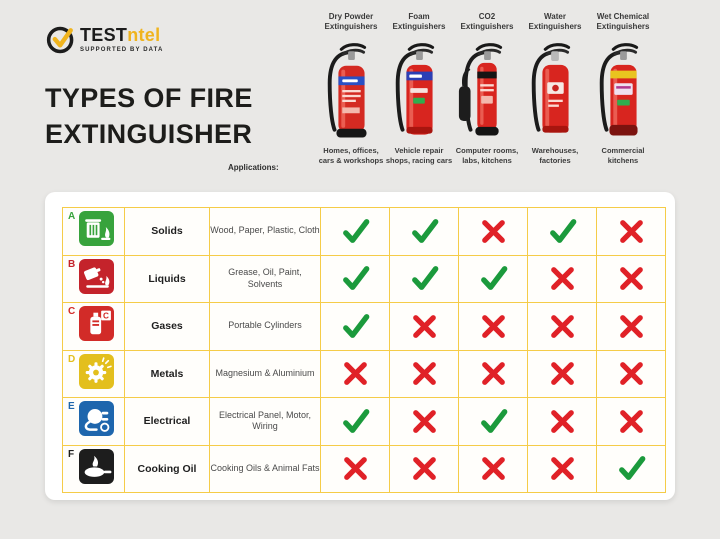 The image size is (720, 539). What do you see at coordinates (71, 406) in the screenshot?
I see `class-letter: E` at bounding box center [71, 406].